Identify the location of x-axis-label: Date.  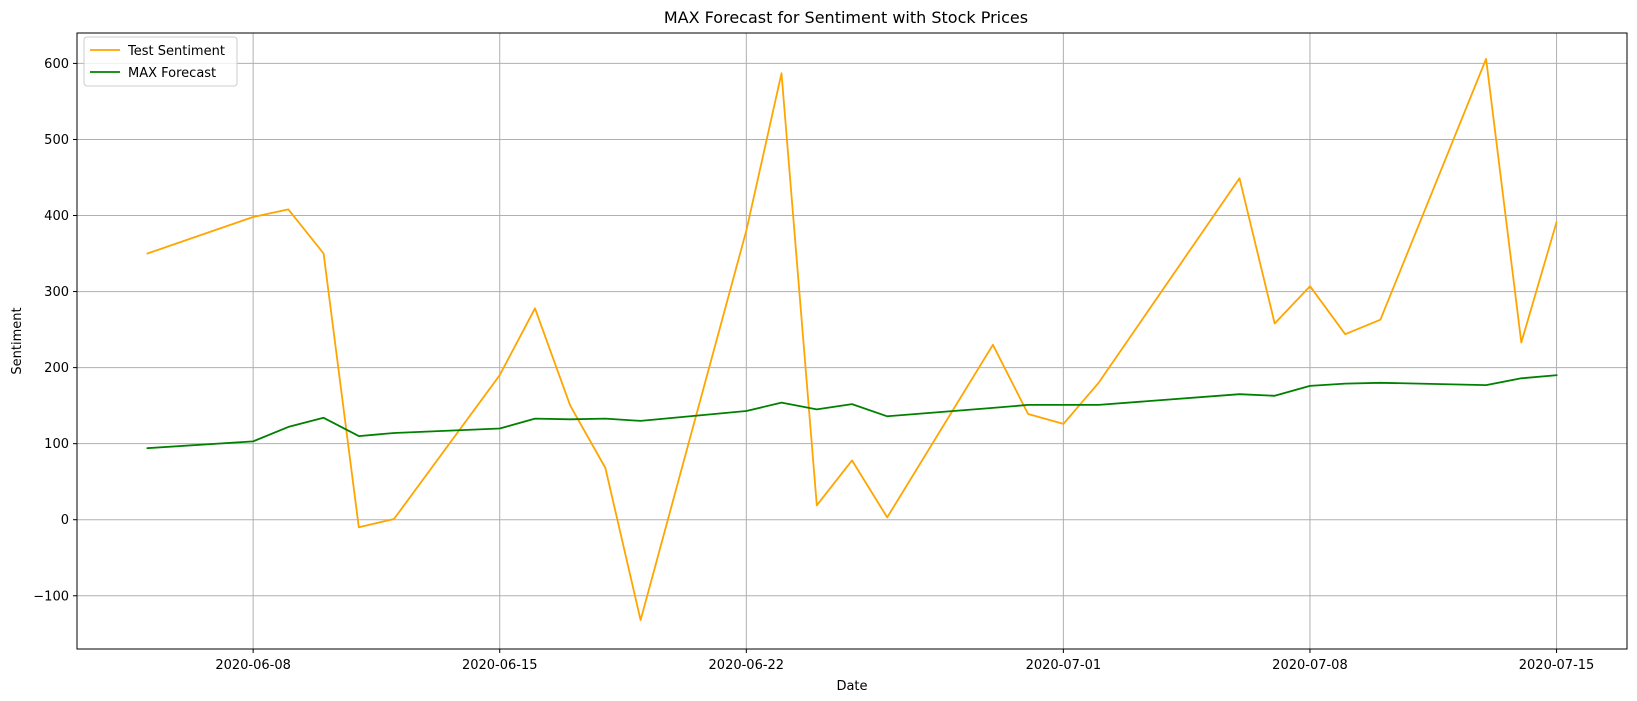
(851, 686).